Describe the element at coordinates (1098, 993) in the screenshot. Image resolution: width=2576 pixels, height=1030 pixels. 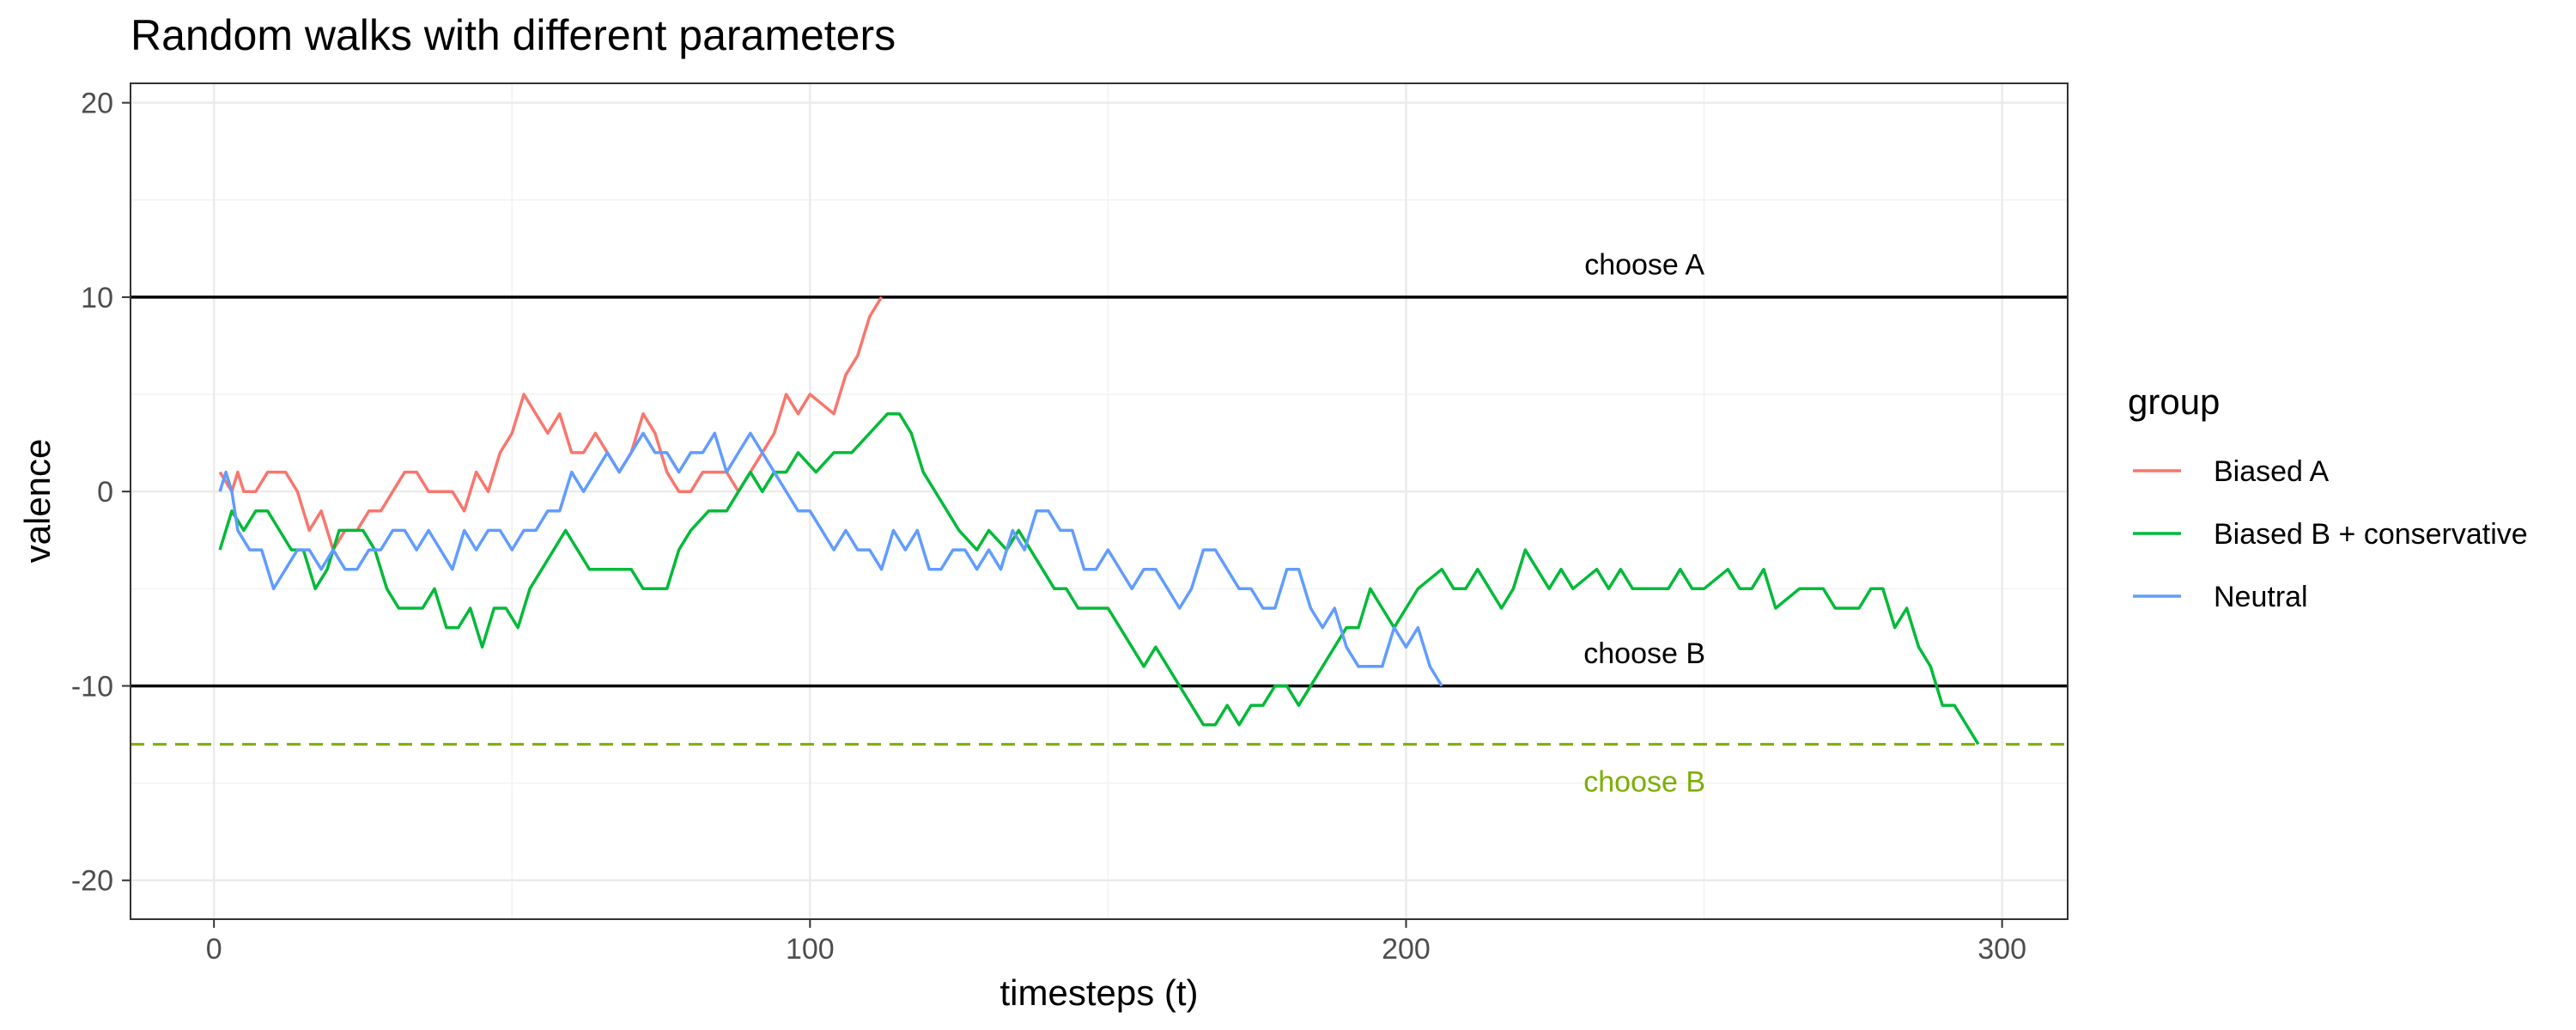
I see `x-axis-title: timesteps (t)` at that location.